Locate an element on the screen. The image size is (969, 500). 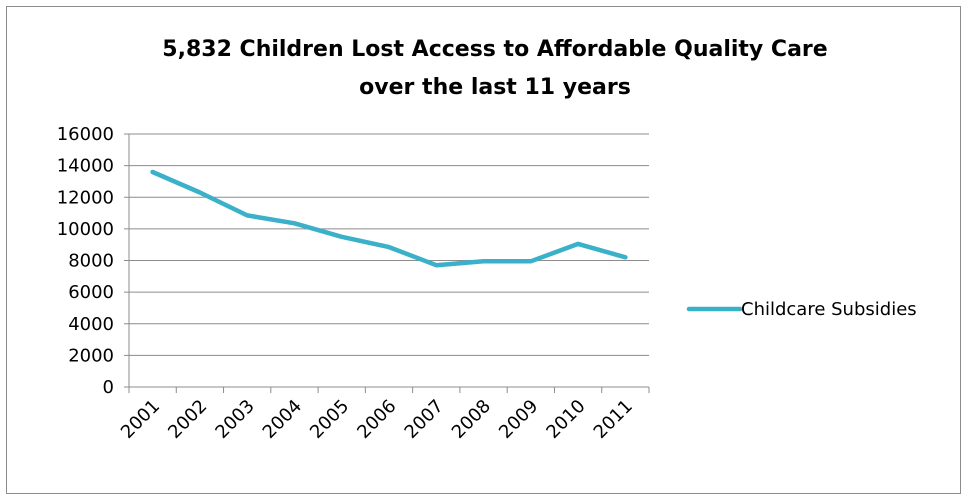
y-tick-label-12000: 12000 is located at coordinates (85, 197).